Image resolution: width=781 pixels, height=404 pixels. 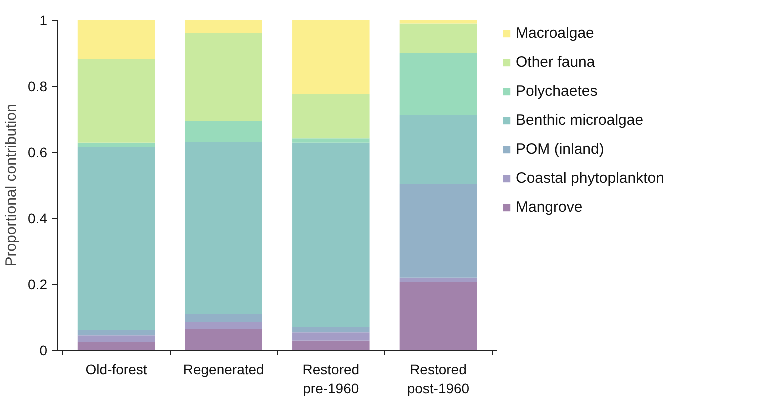 What do you see at coordinates (560, 149) in the screenshot?
I see `legend-label: POM (inland)` at bounding box center [560, 149].